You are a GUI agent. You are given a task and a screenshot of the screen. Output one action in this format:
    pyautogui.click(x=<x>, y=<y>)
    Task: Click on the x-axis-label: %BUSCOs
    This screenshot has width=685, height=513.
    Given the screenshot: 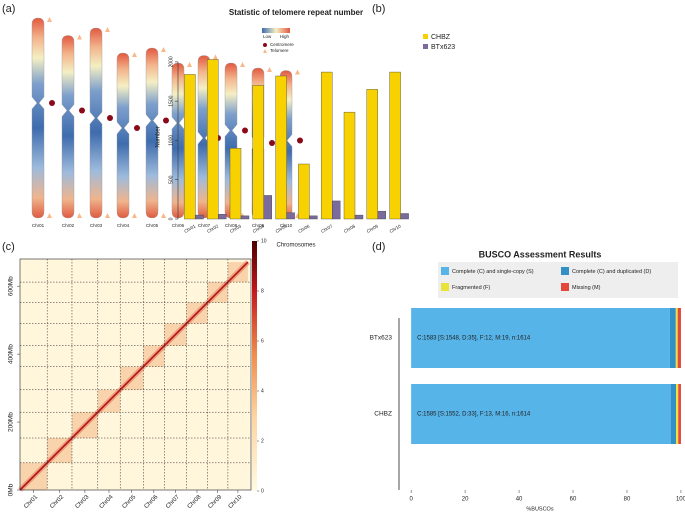 What is the action you would take?
    pyautogui.click(x=539, y=509)
    